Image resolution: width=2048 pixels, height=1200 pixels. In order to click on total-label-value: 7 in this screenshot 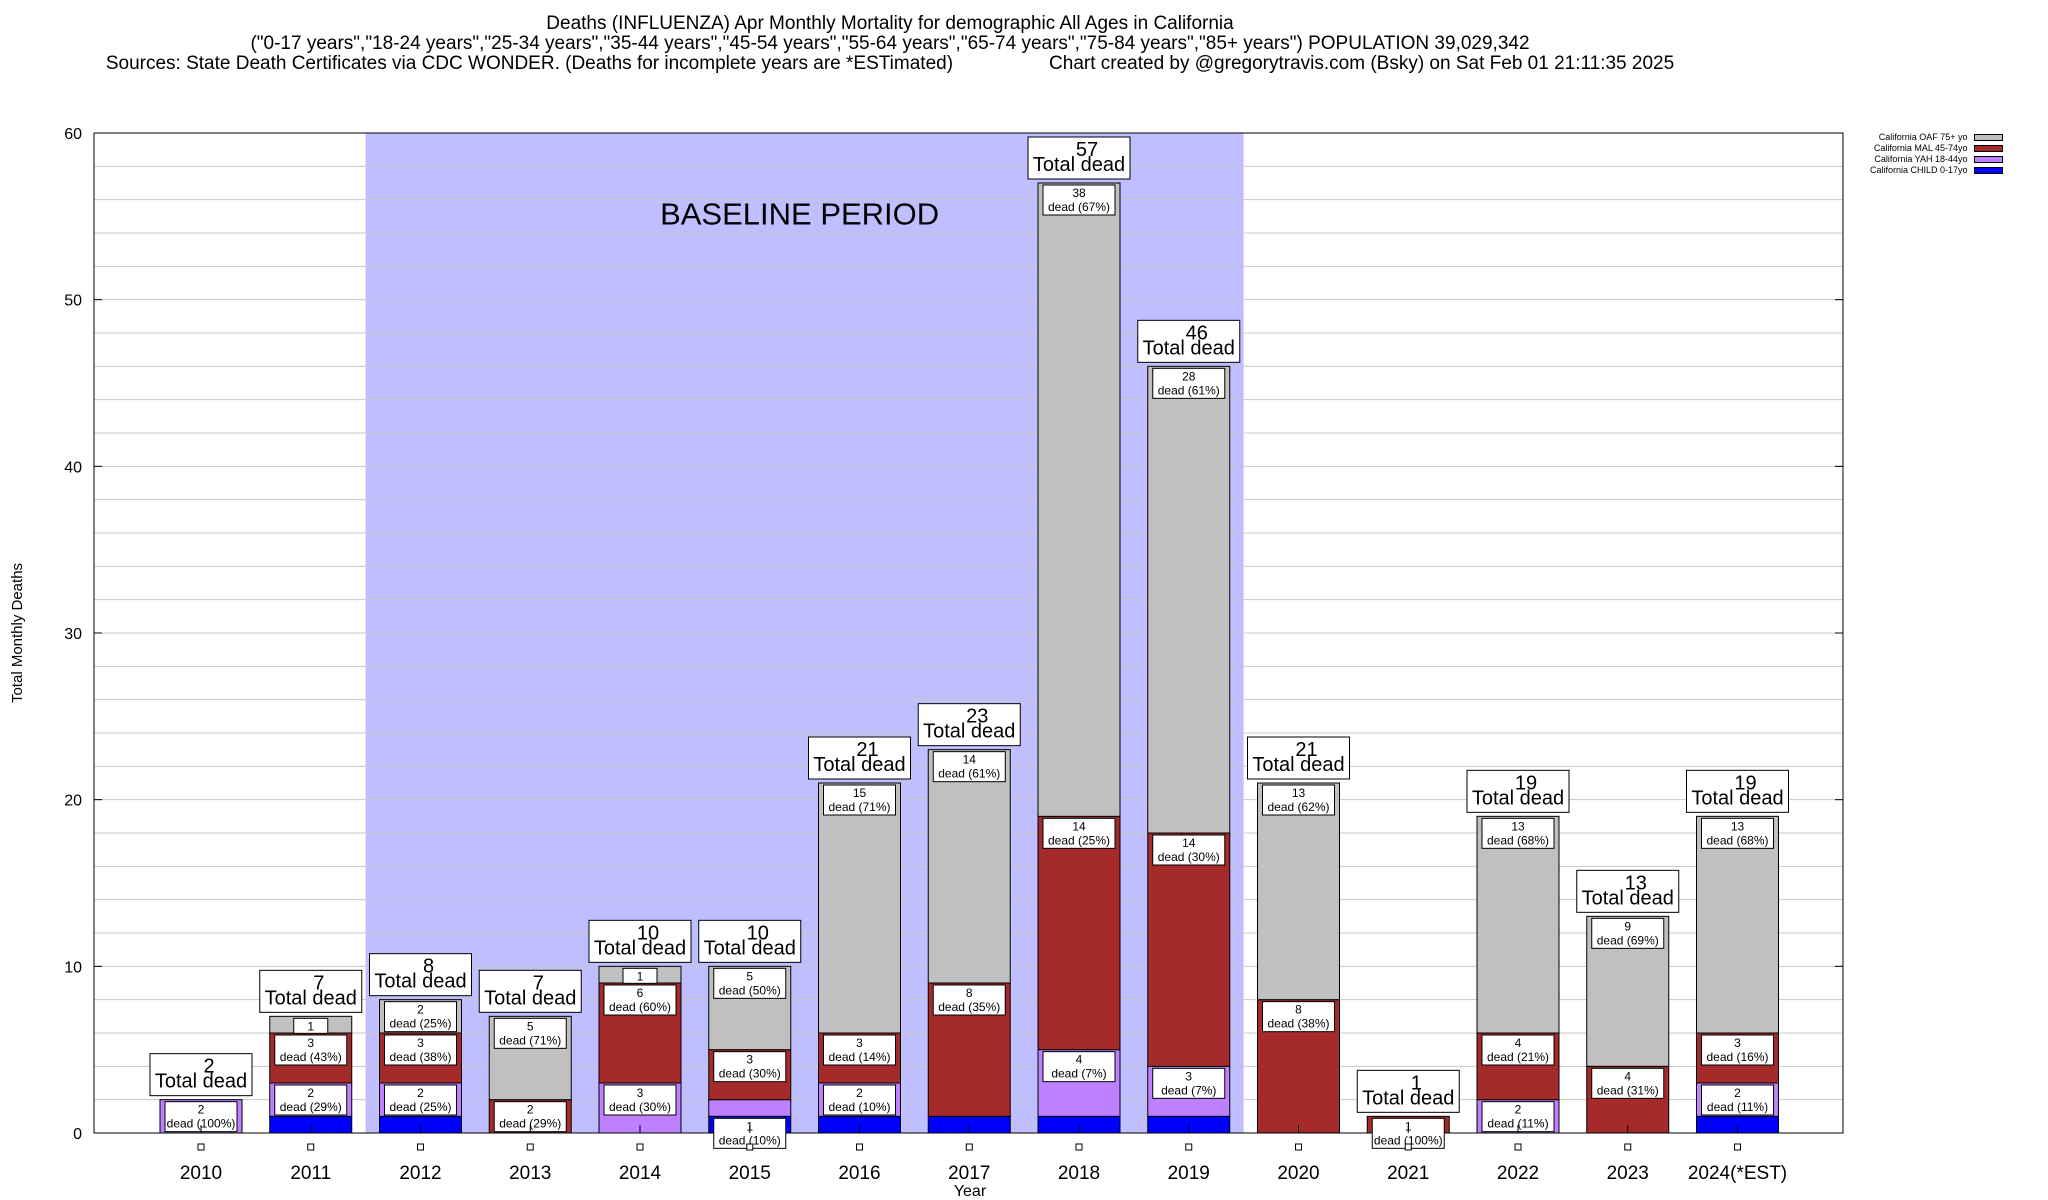, I will do `click(318, 983)`.